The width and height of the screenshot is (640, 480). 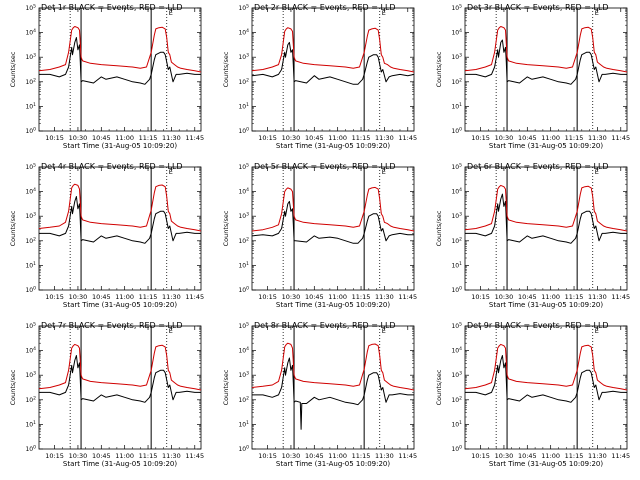 I want to click on chart-title: Det 7r BLACK = Events, RED = LLD, so click(x=112, y=325).